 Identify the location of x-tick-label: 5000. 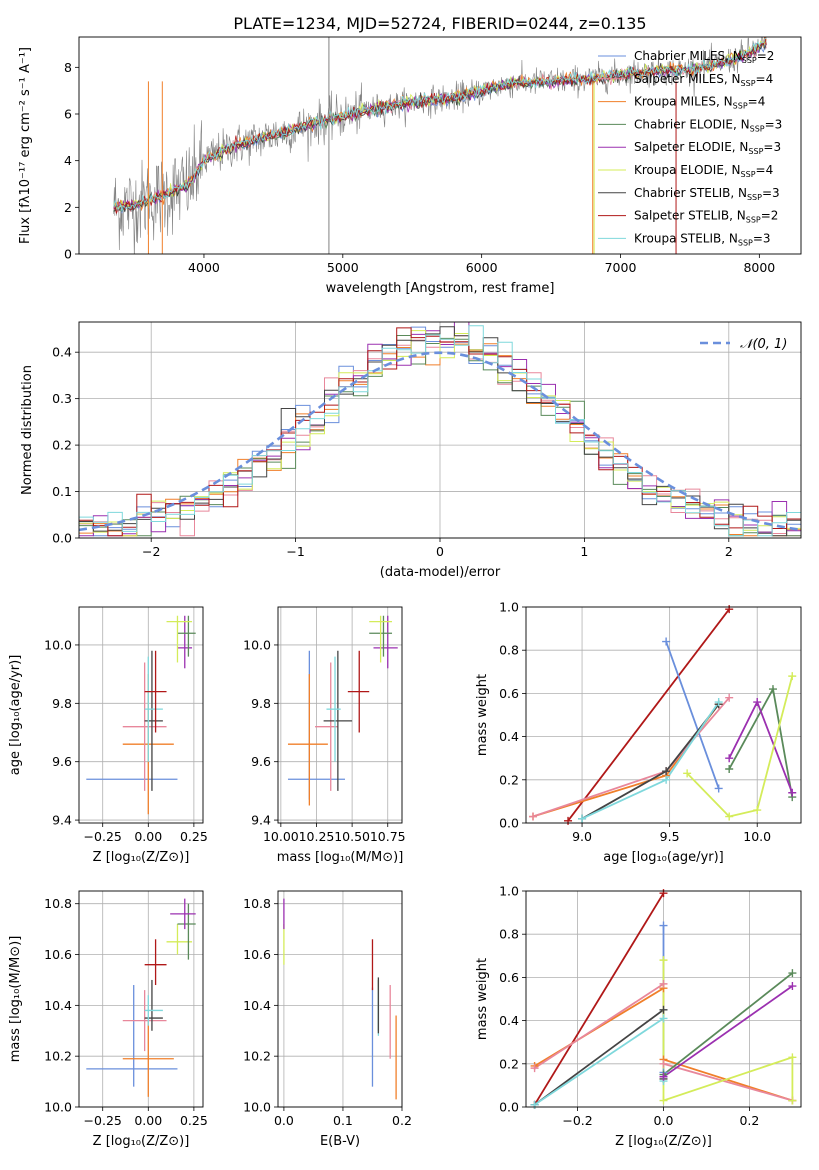
(343, 267).